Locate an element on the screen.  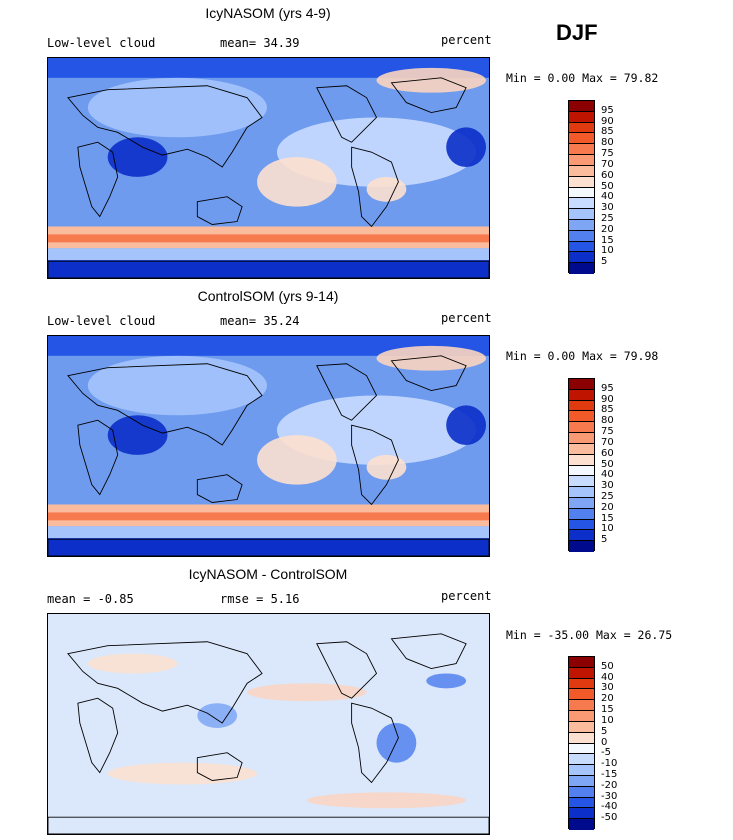
panel-3-left-label: mean = -0.85 is located at coordinates (90, 599).